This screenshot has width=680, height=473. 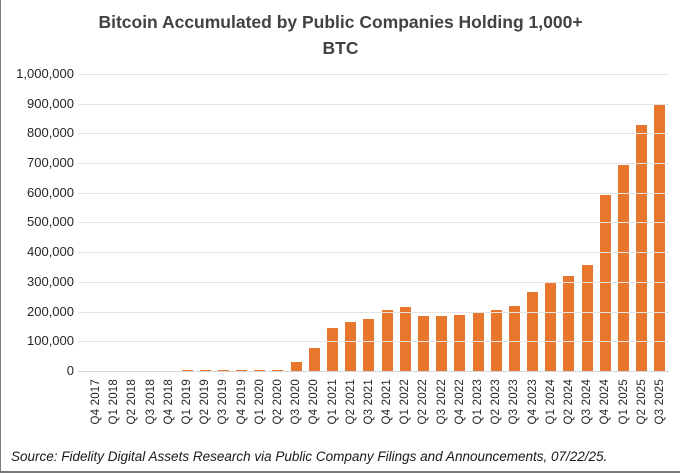 What do you see at coordinates (568, 402) in the screenshot?
I see `x-axis-label: Q2 2024` at bounding box center [568, 402].